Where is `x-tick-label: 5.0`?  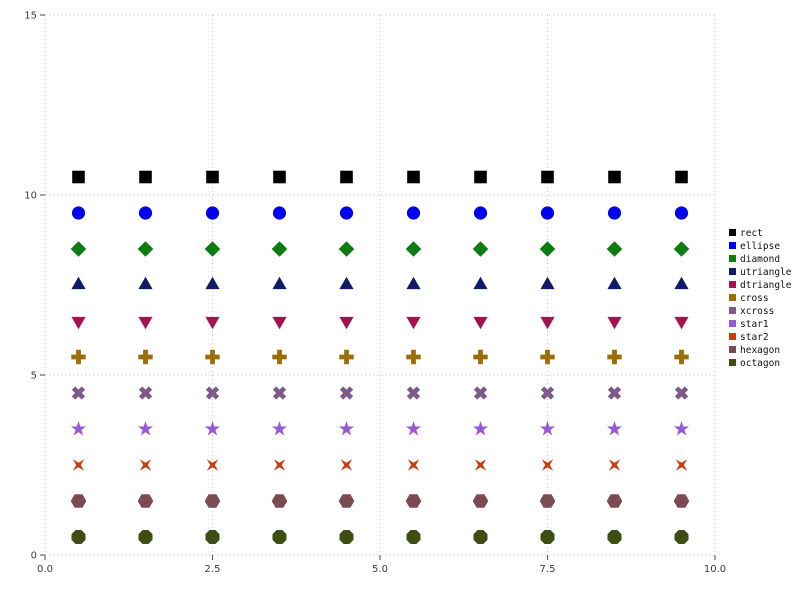
x-tick-label: 5.0 is located at coordinates (380, 569).